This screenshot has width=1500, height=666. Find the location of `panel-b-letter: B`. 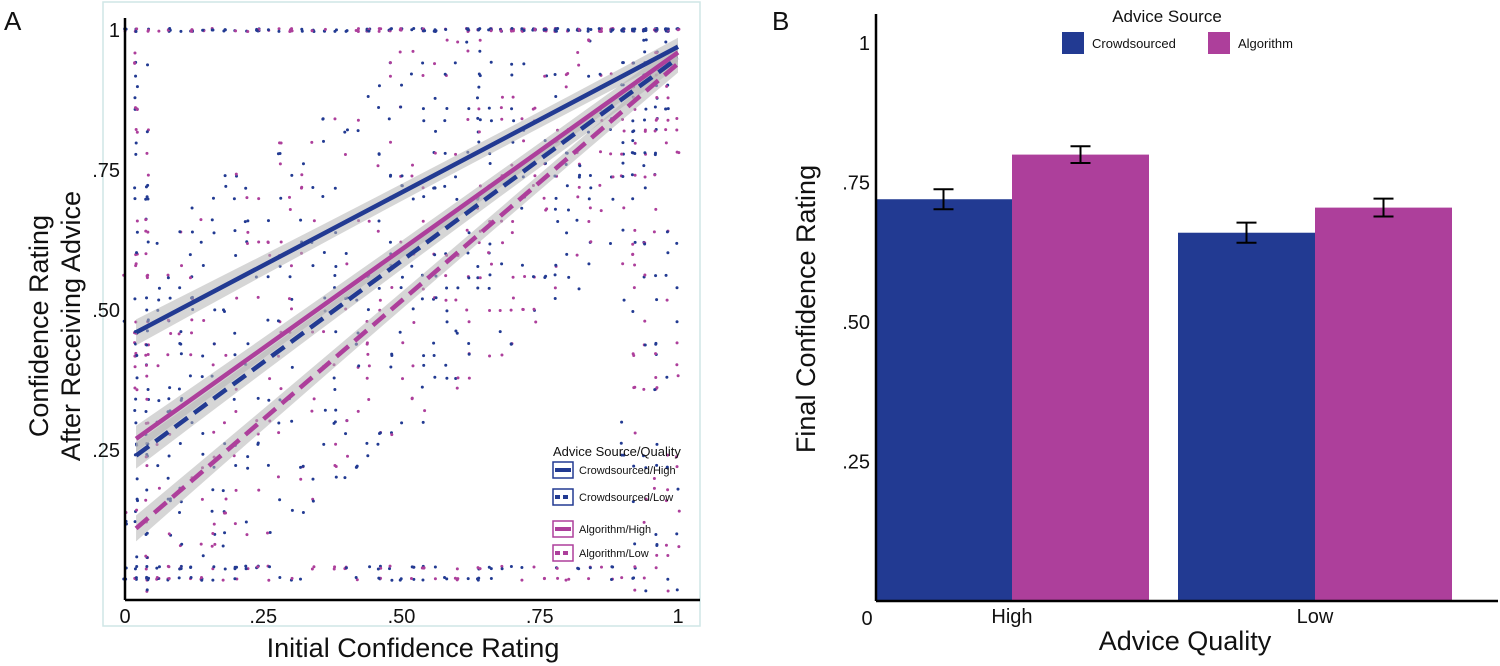

panel-b-letter: B is located at coordinates (780, 21).